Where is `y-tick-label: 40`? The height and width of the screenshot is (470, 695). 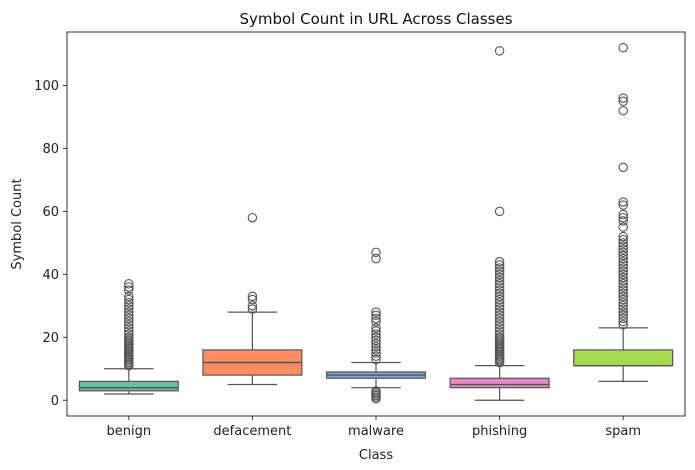
y-tick-label: 40 is located at coordinates (50, 275).